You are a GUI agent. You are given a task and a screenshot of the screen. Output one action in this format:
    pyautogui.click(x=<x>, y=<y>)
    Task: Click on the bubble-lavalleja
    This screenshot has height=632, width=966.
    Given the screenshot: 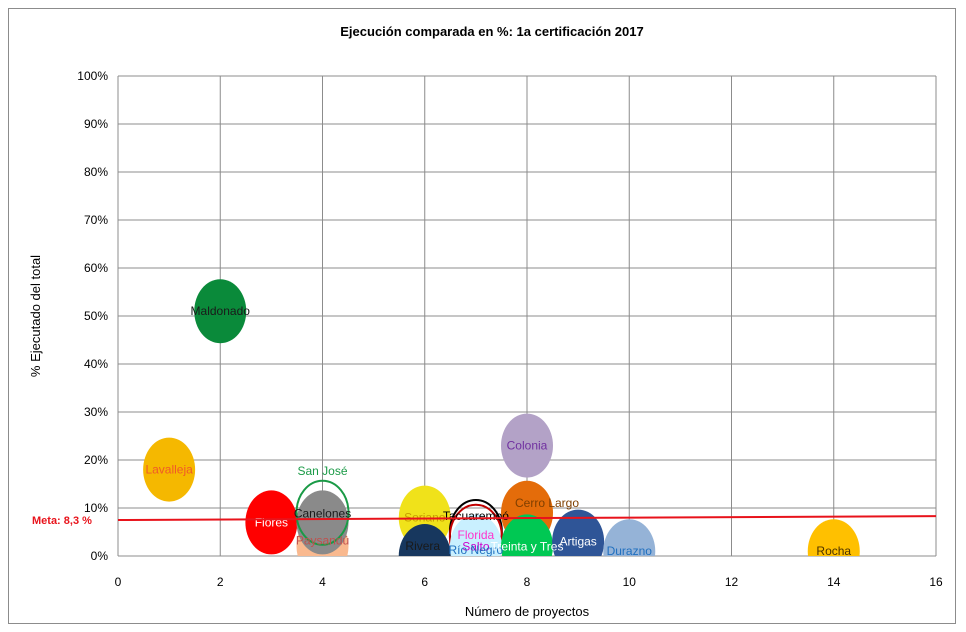 What is the action you would take?
    pyautogui.click(x=169, y=469)
    